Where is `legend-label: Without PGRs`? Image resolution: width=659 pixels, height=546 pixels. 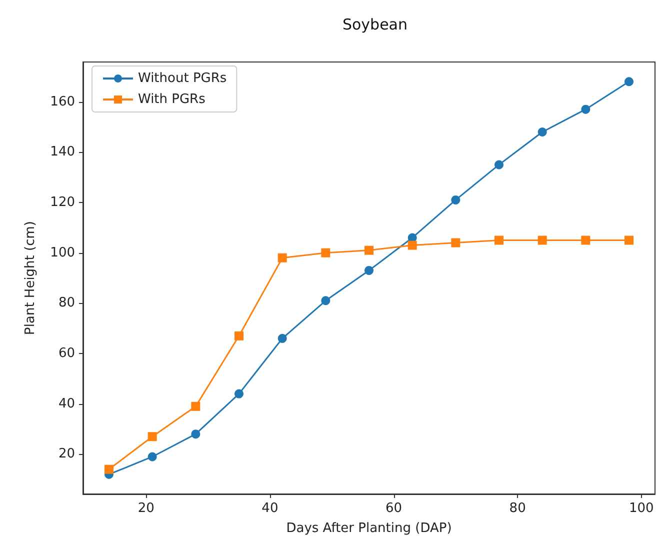
legend-label: Without PGRs is located at coordinates (182, 78).